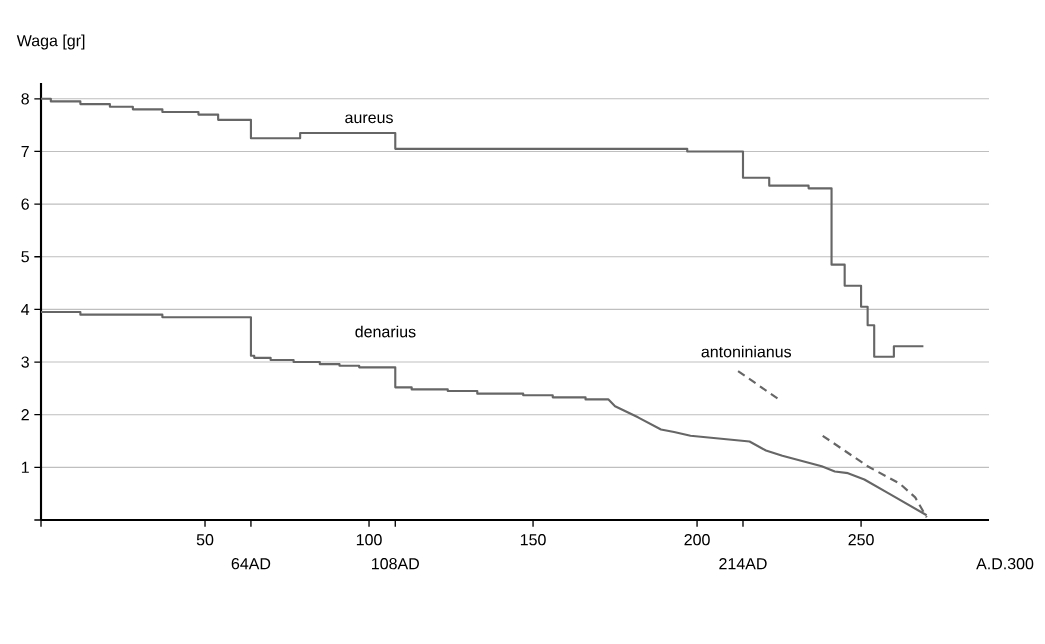 The image size is (1045, 644). I want to click on y-tick-label: 1, so click(25, 467).